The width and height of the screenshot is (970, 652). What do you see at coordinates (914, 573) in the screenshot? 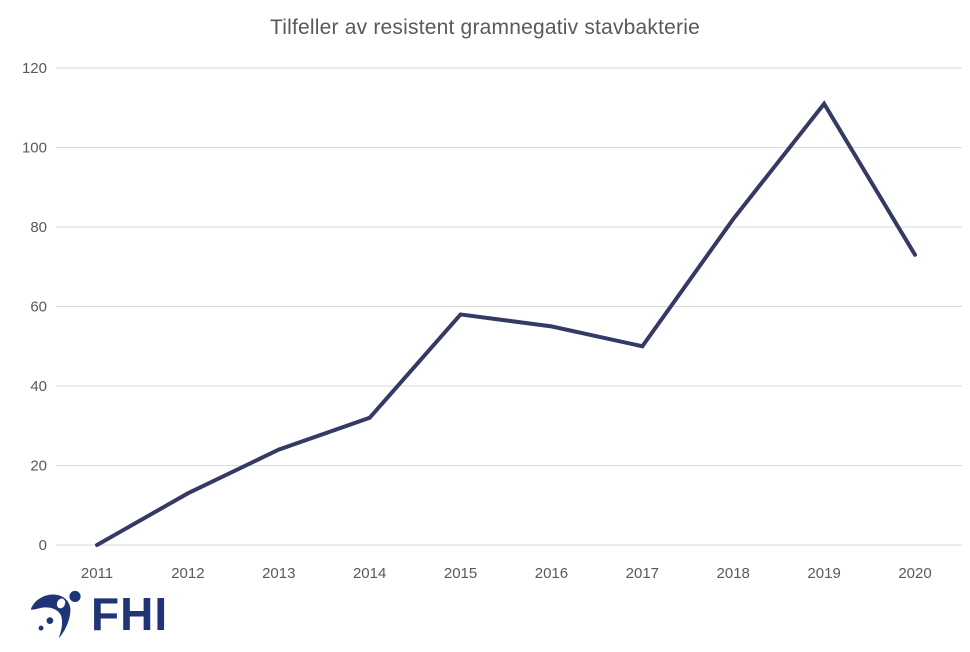
I see `x-tick-label: 2020` at bounding box center [914, 573].